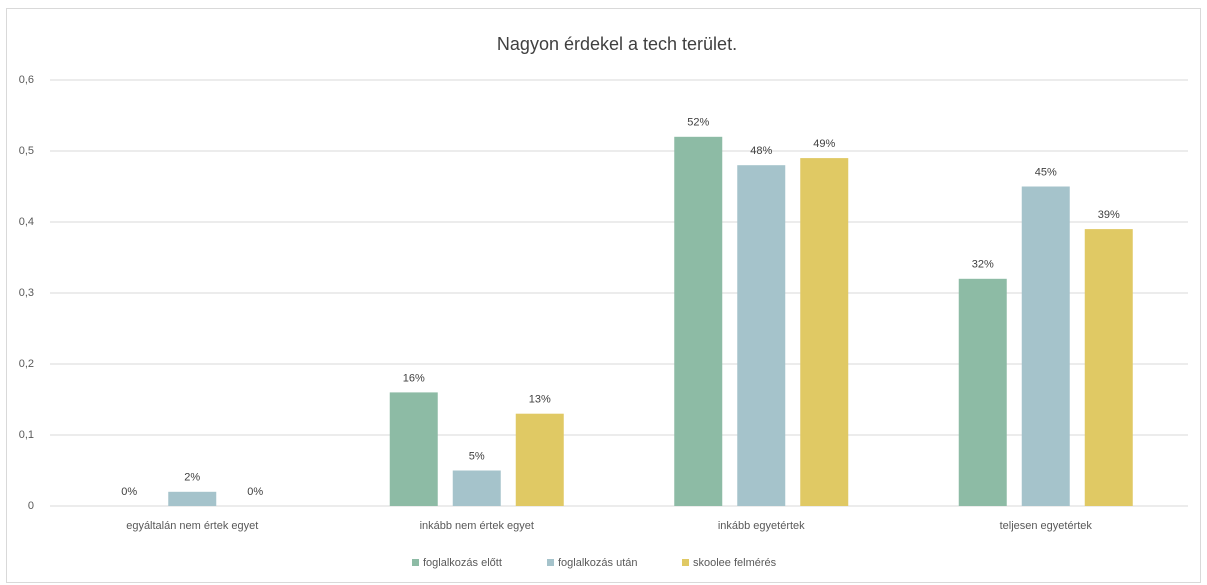 Image resolution: width=1207 pixels, height=585 pixels. I want to click on y-tick-label: 0,4, so click(26, 222).